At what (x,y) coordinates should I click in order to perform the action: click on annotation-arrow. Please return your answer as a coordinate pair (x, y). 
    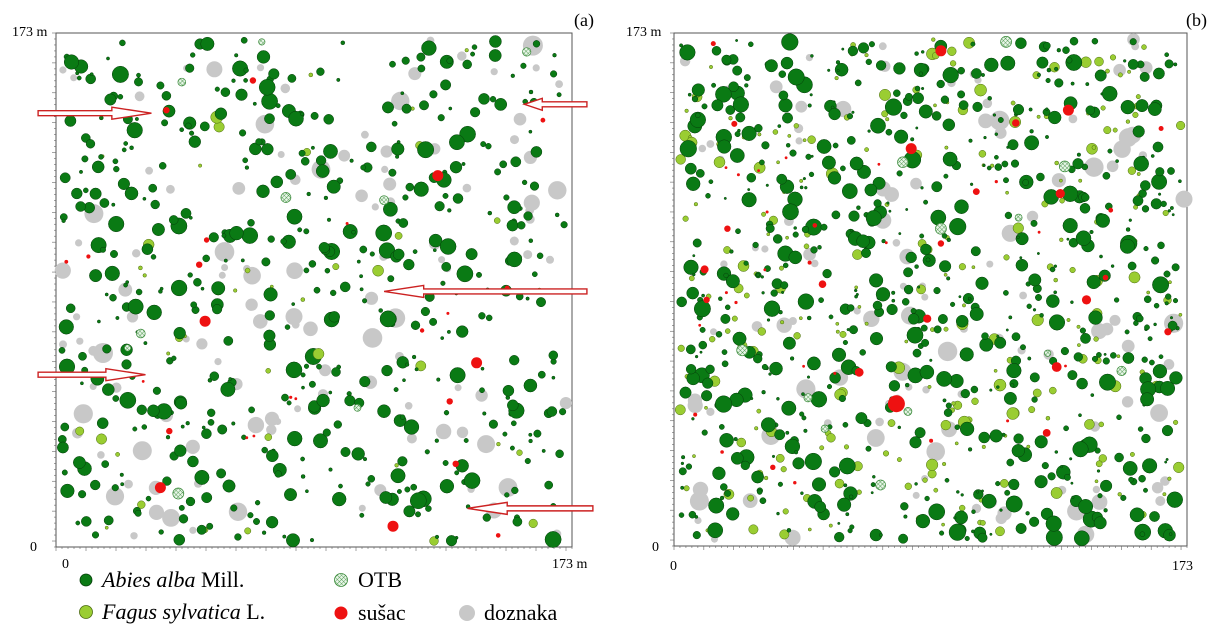
    Looking at the image, I should click on (555, 104).